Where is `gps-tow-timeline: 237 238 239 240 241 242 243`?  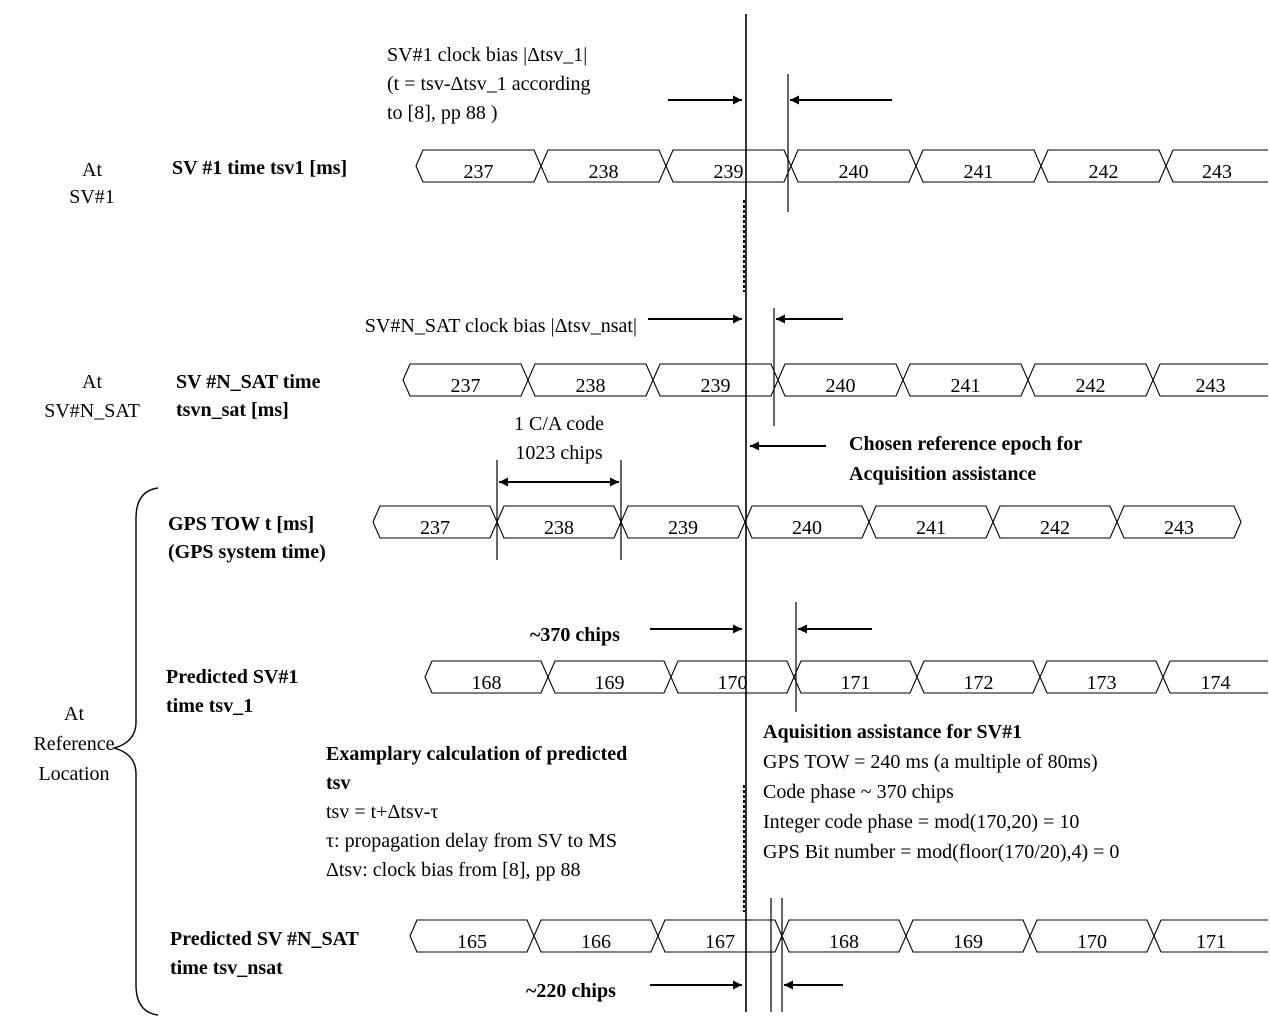
gps-tow-timeline: 237 238 239 240 241 242 243 is located at coordinates (807, 522).